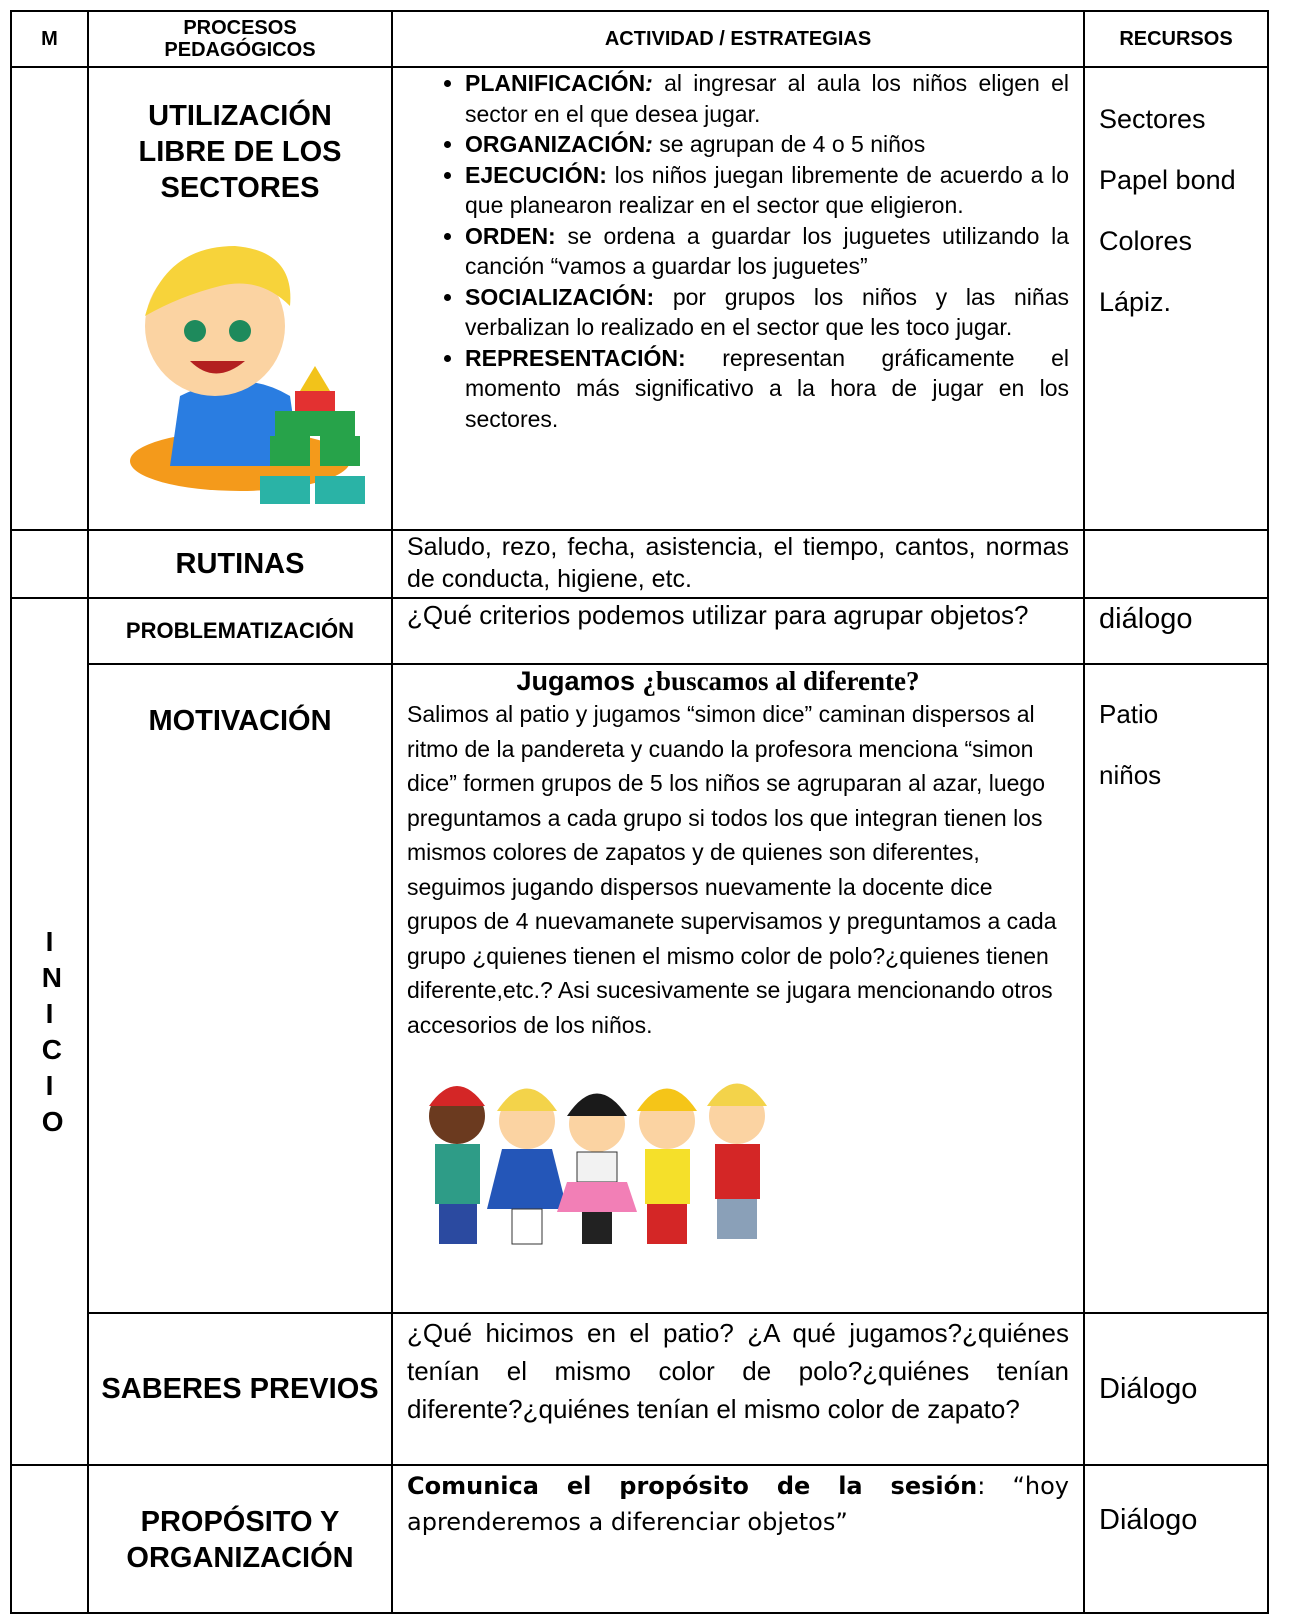 Image resolution: width=1303 pixels, height=1614 pixels. Describe the element at coordinates (781, 681) in the screenshot. I see `heading-part: ¿buscamos al diferente?` at that location.